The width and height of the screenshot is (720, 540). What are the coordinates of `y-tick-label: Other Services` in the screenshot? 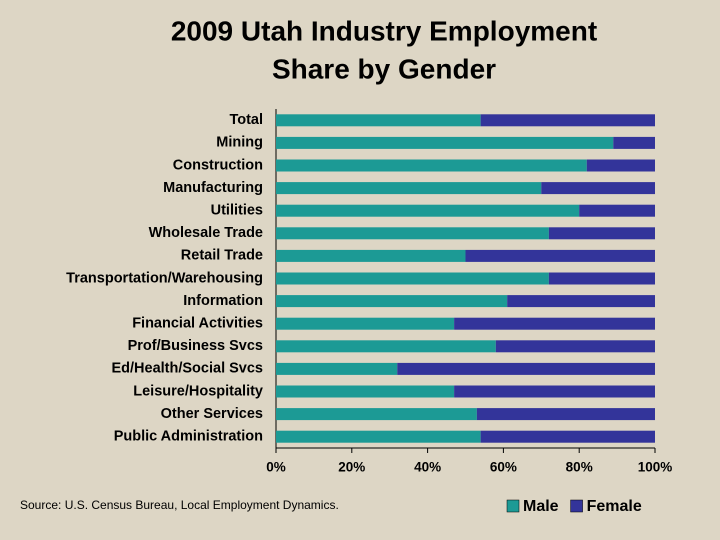 It's located at (212, 414).